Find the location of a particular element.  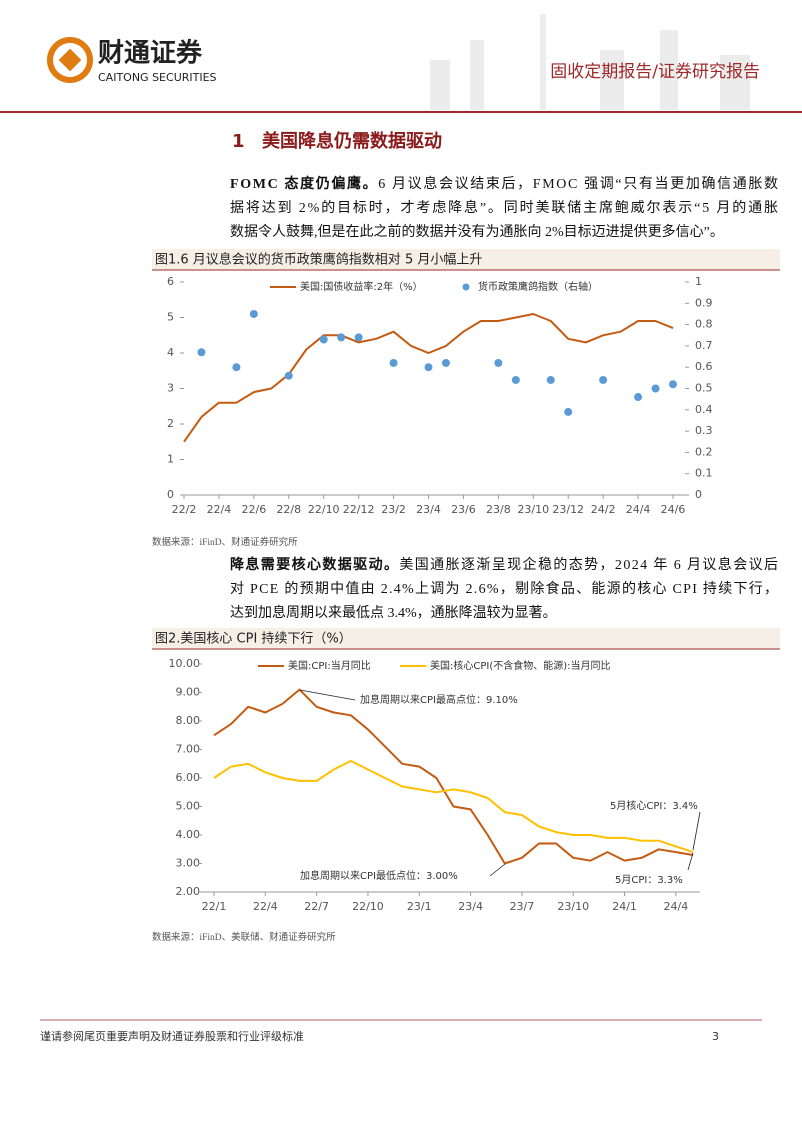

paragraph-line: 数据令人鼓舞,但是在此之前的数据并没有为通胀向 2%目标迈进提供更多信心”。 is located at coordinates (477, 231).